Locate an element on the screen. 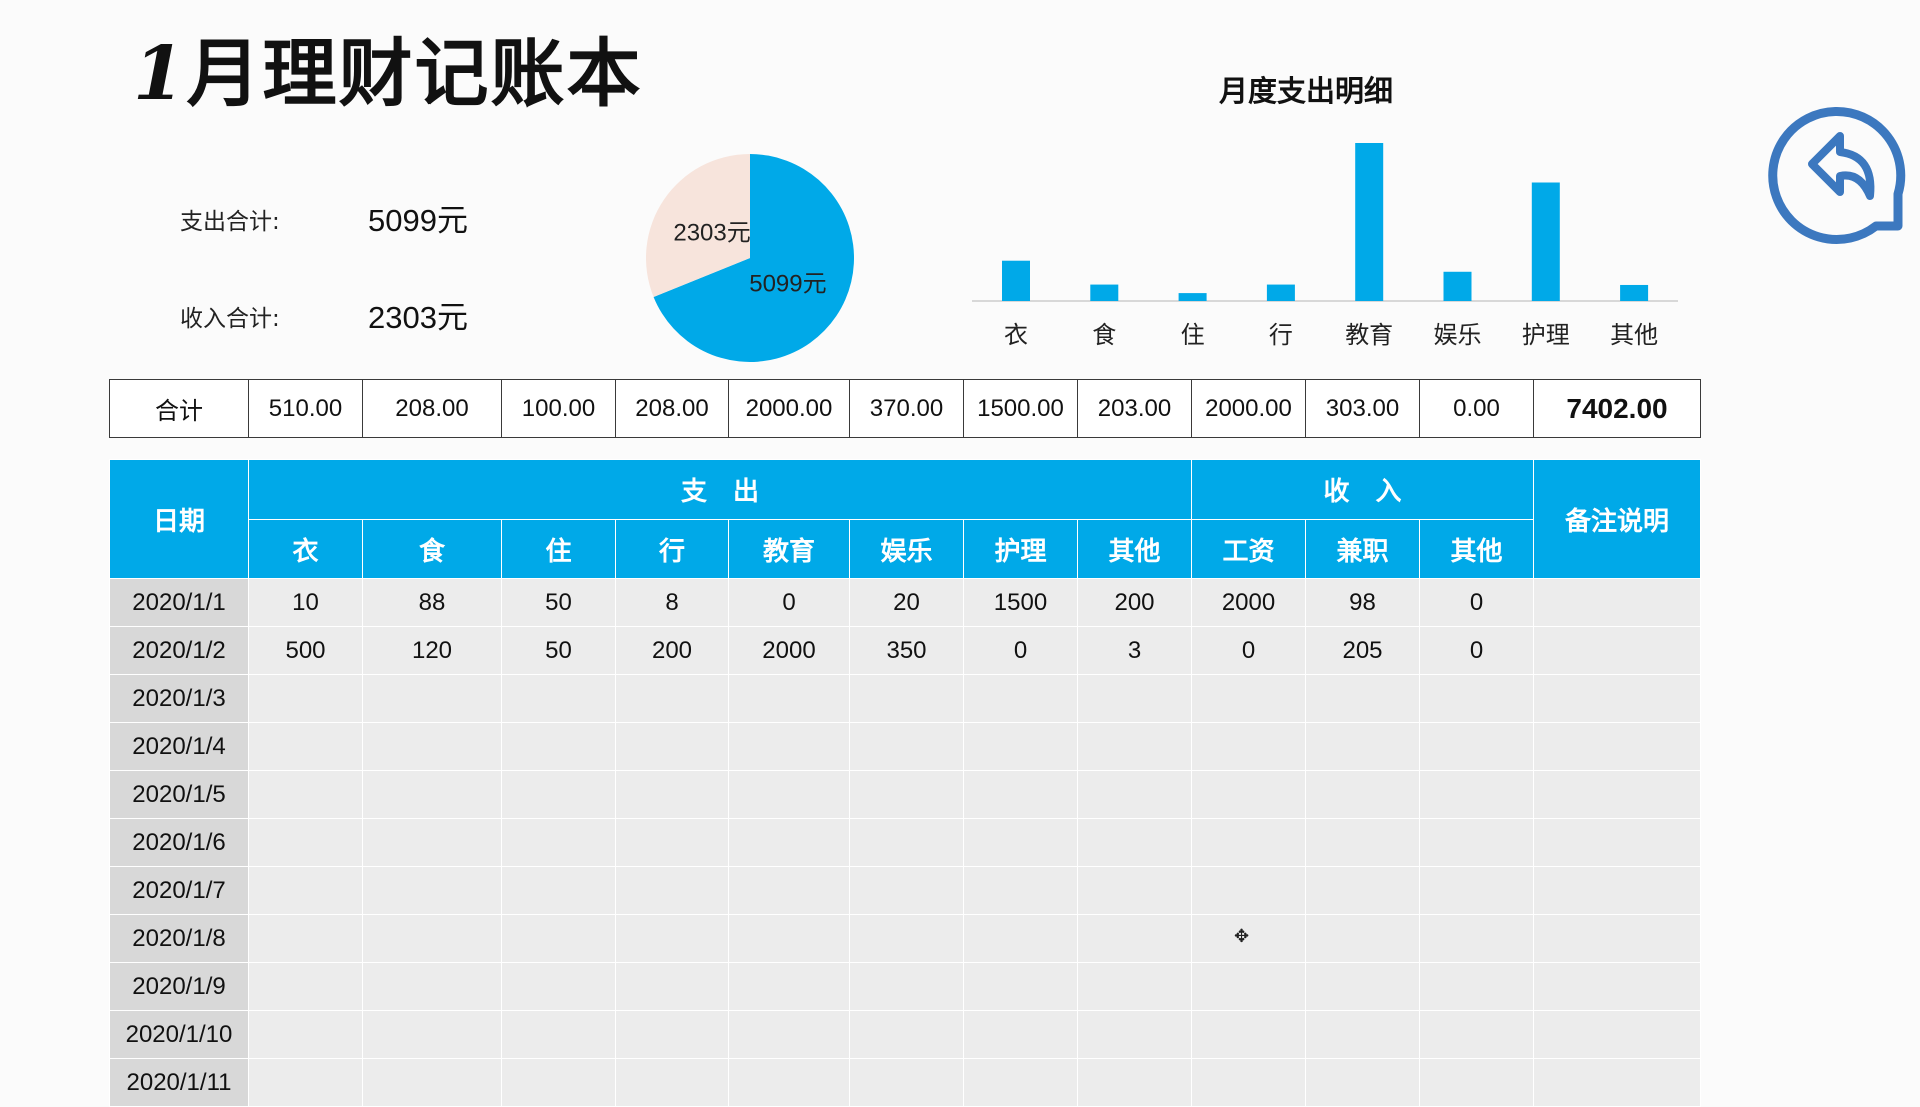  date-cell: 2020/1/5 is located at coordinates (179, 794).